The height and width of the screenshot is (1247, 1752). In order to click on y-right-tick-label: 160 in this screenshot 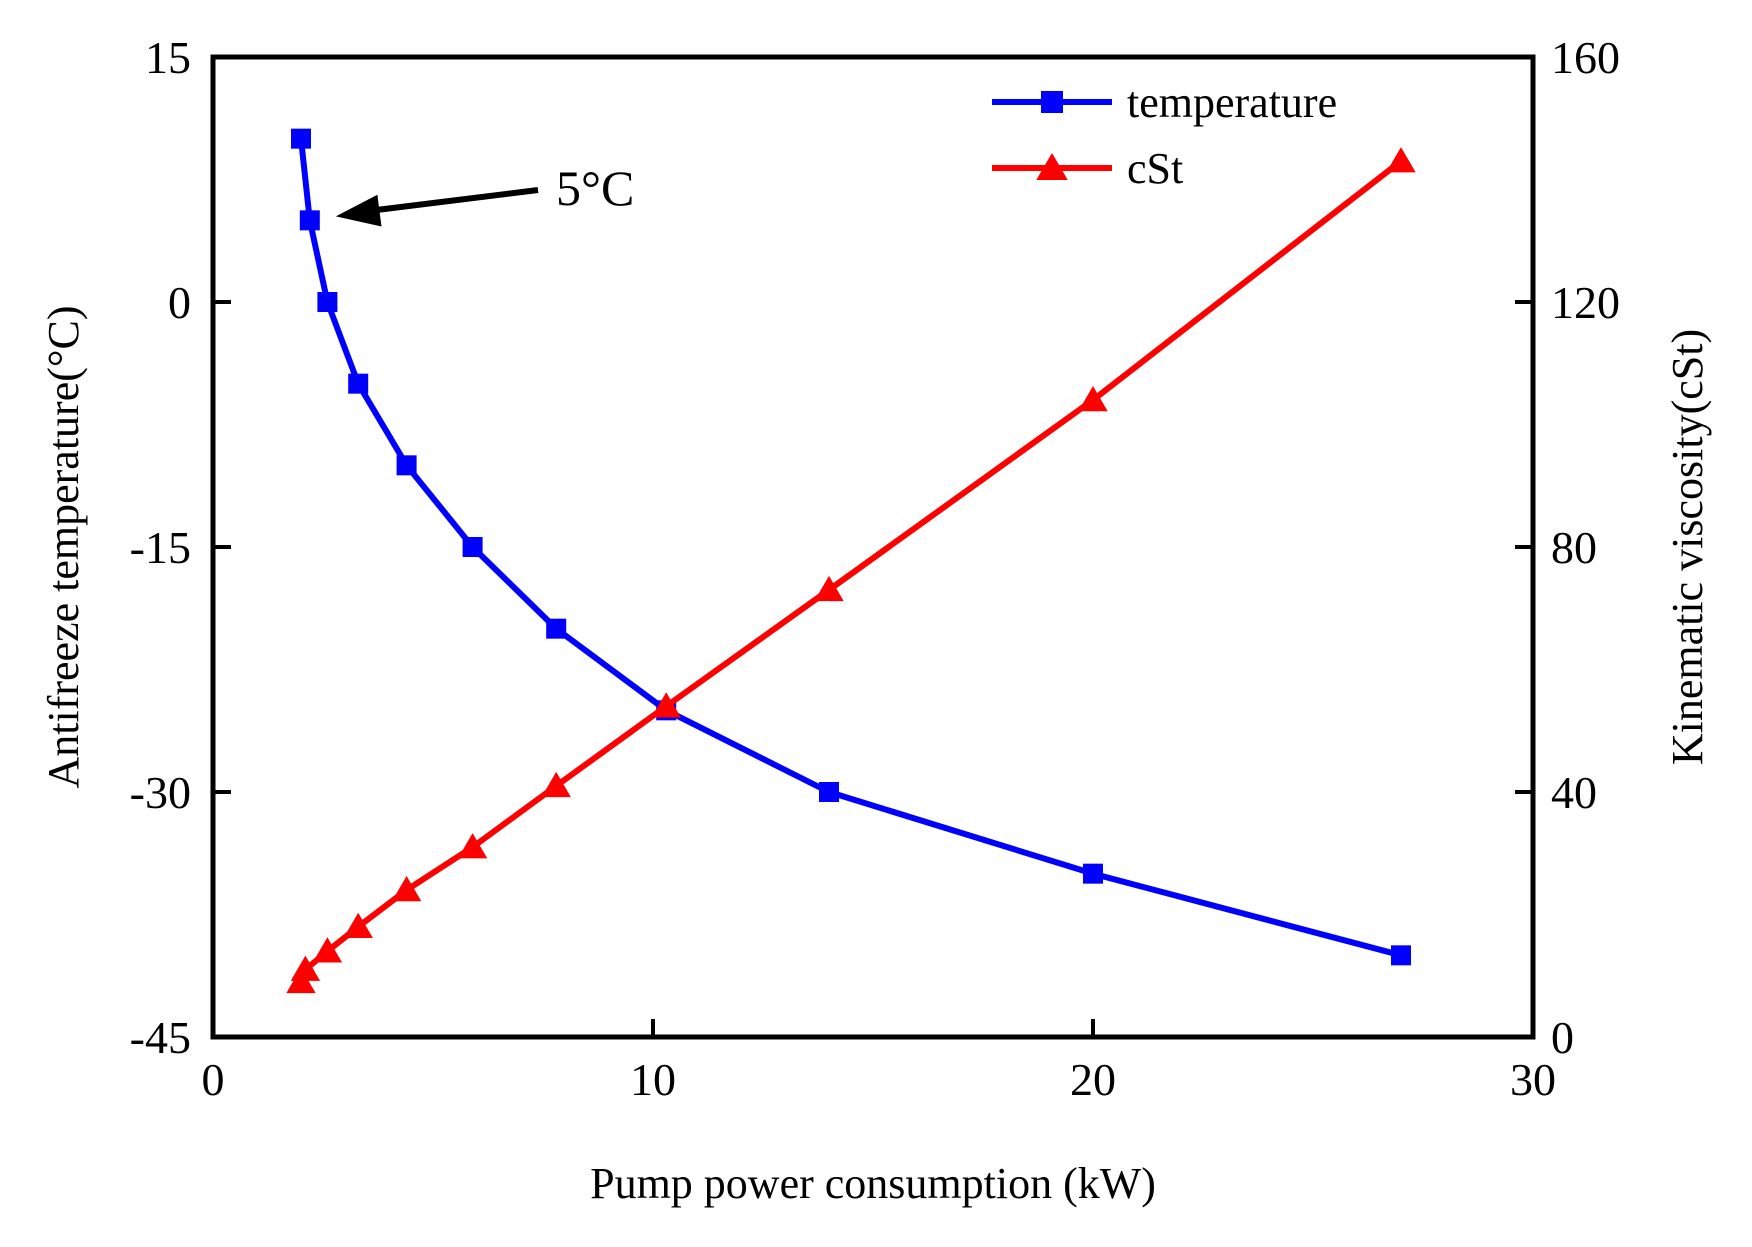, I will do `click(1585, 57)`.